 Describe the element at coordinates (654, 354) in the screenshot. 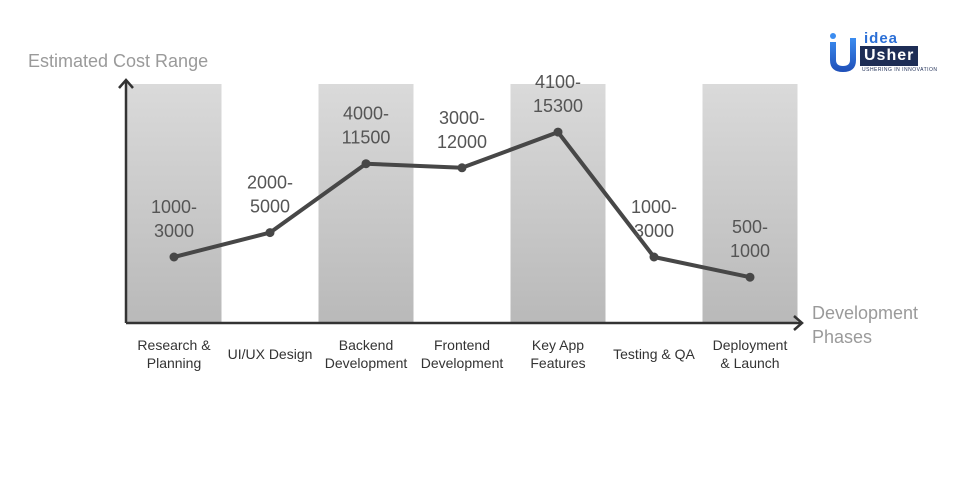

I see `category-label: Testing & QA` at that location.